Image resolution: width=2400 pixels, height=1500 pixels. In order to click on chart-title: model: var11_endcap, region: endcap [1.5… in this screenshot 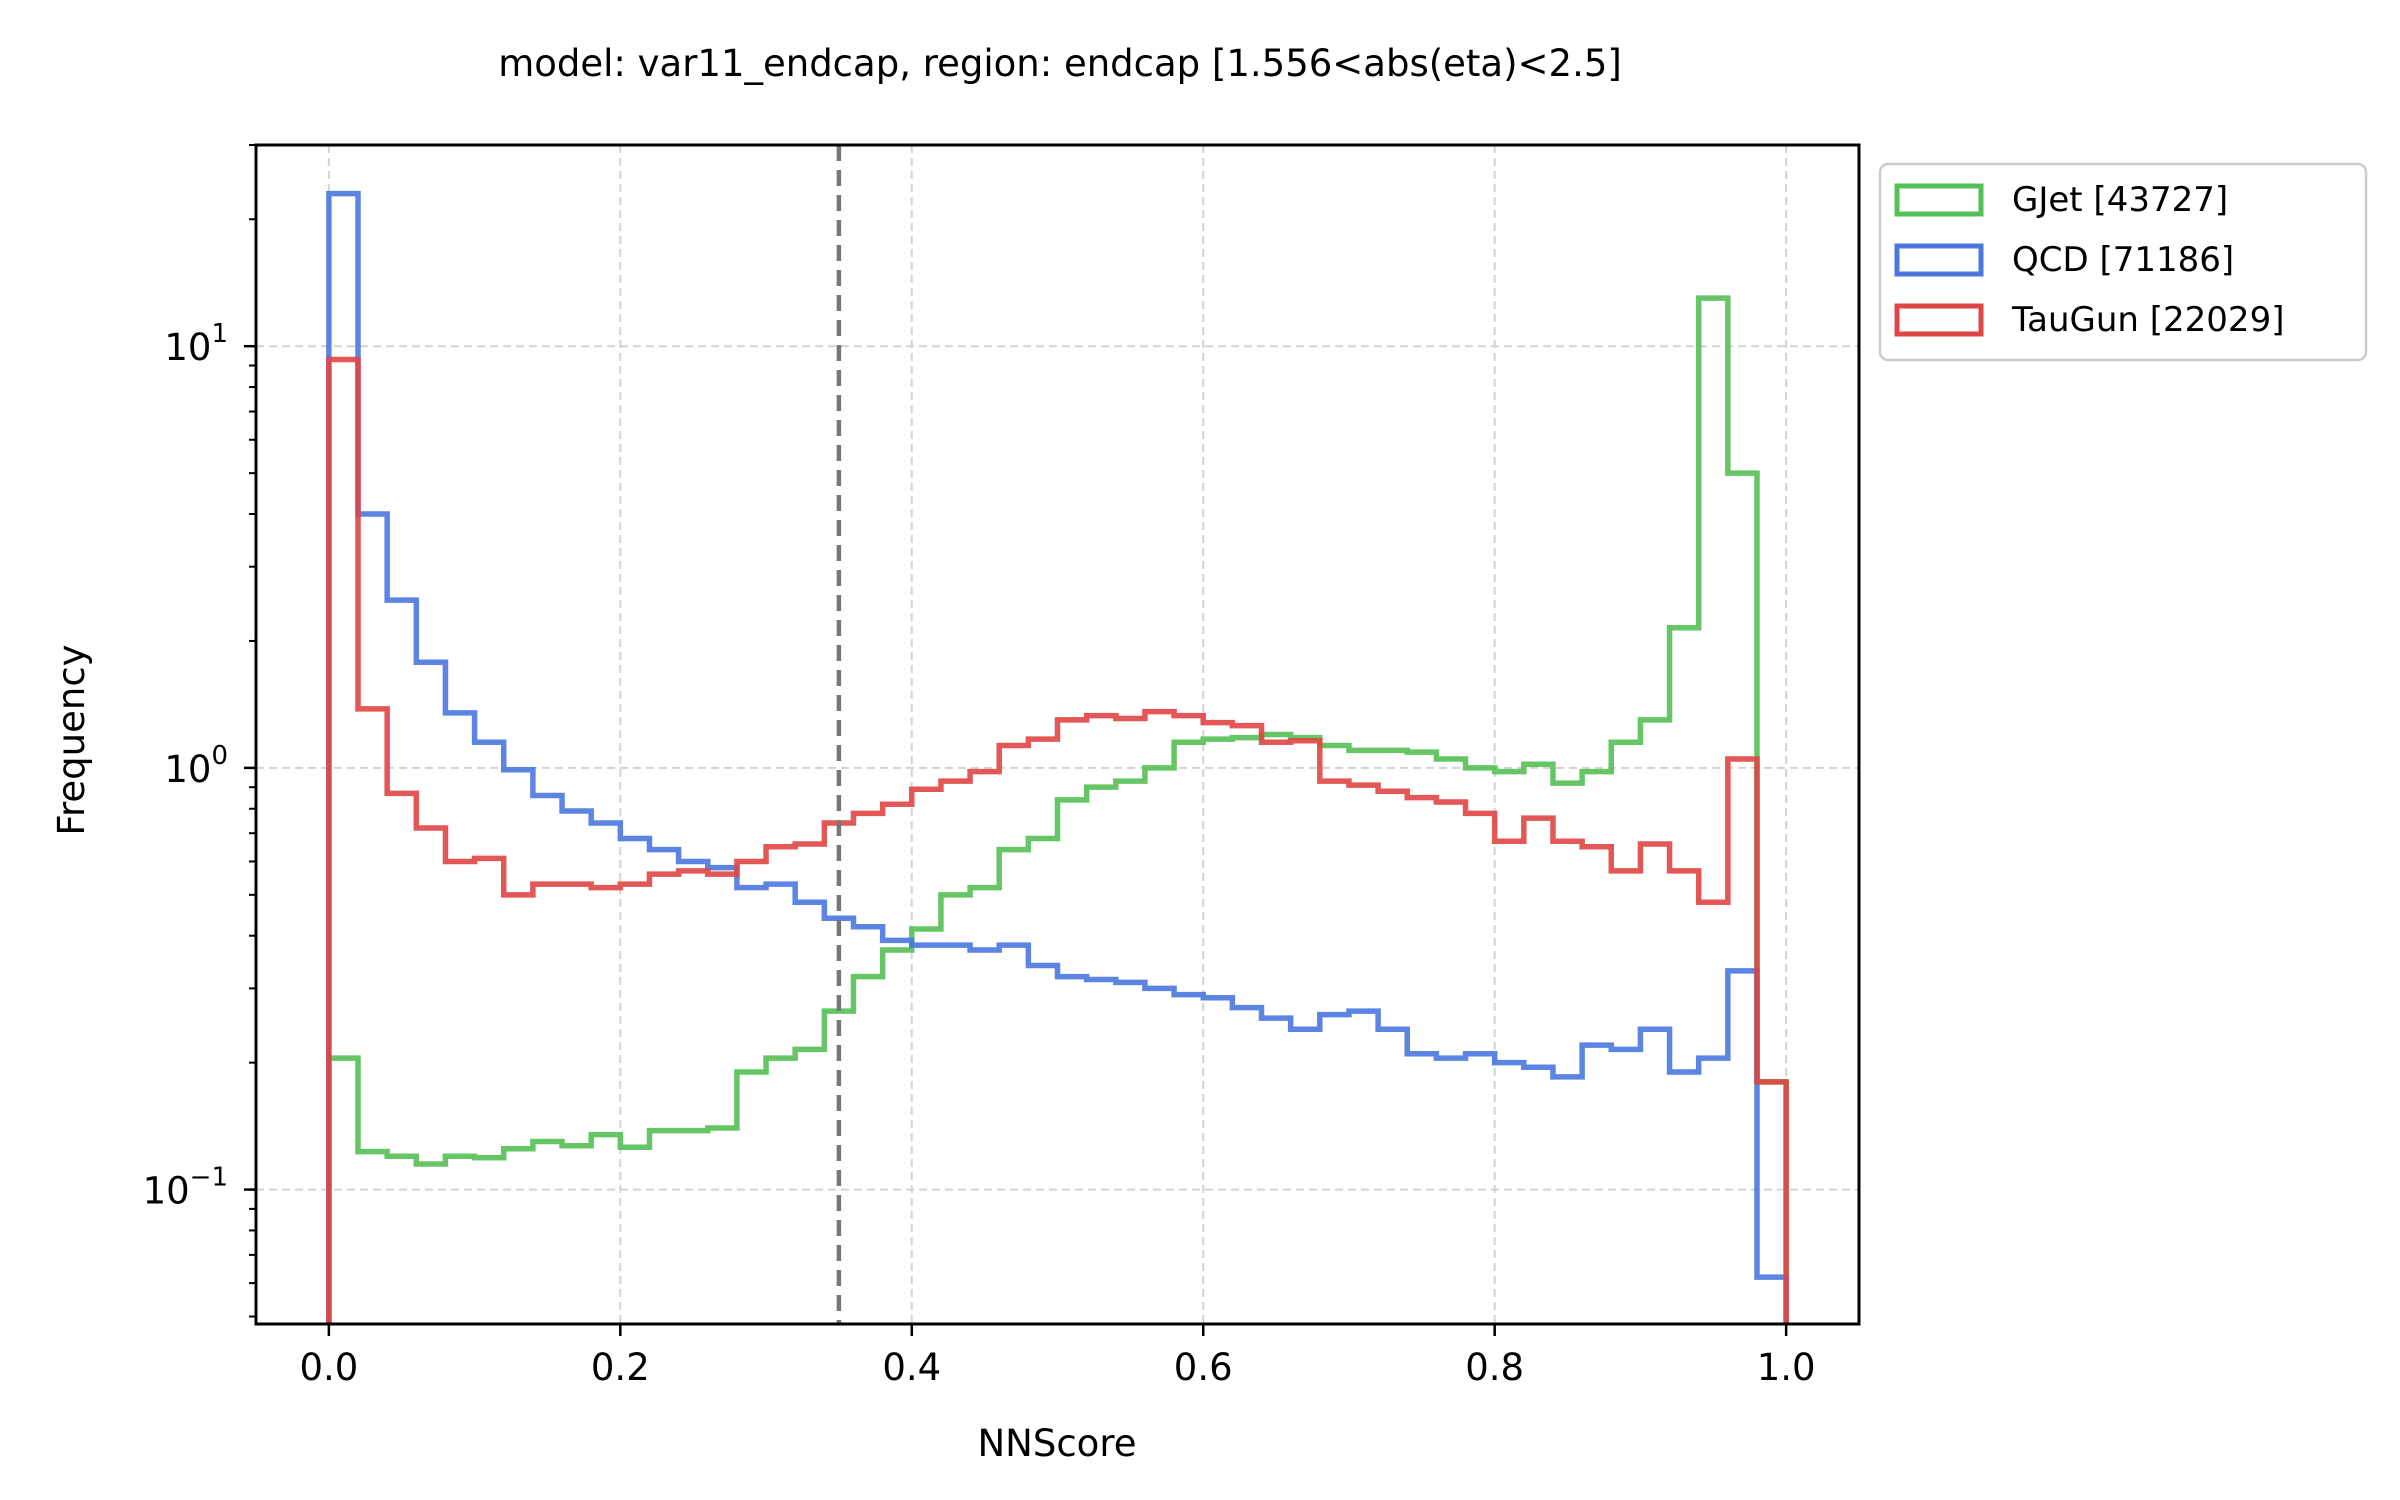, I will do `click(1060, 63)`.